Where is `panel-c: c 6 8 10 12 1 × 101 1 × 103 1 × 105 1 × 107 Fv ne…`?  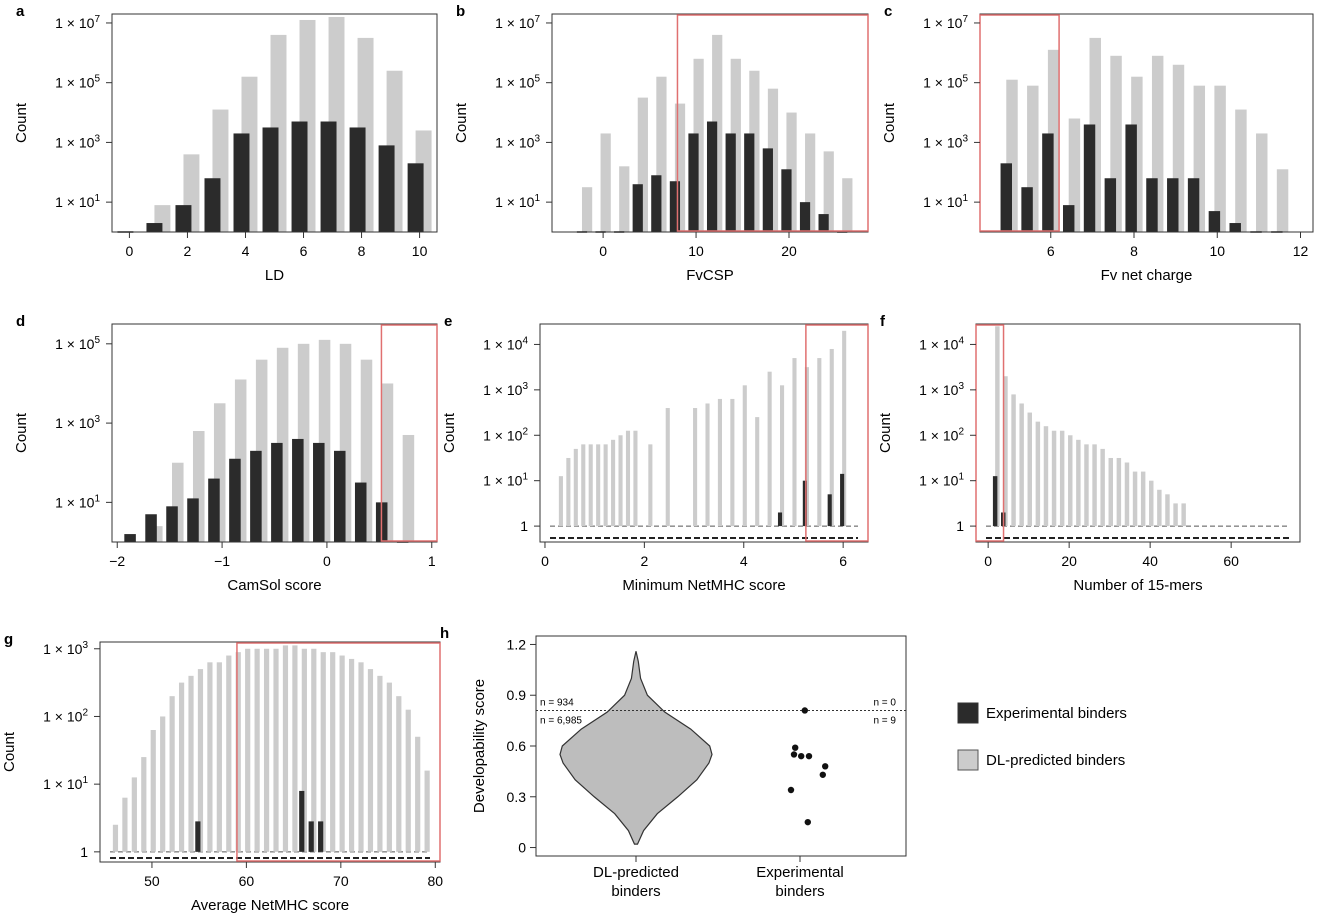 panel-c: c 6 8 10 12 1 × 101 1 × 103 1 × 105 1 × 107 Fv ne… is located at coordinates (1097, 143).